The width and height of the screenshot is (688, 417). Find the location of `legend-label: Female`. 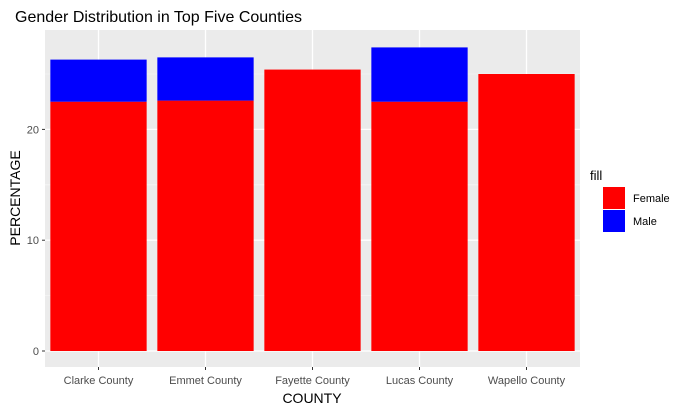

legend-label: Female is located at coordinates (651, 199).